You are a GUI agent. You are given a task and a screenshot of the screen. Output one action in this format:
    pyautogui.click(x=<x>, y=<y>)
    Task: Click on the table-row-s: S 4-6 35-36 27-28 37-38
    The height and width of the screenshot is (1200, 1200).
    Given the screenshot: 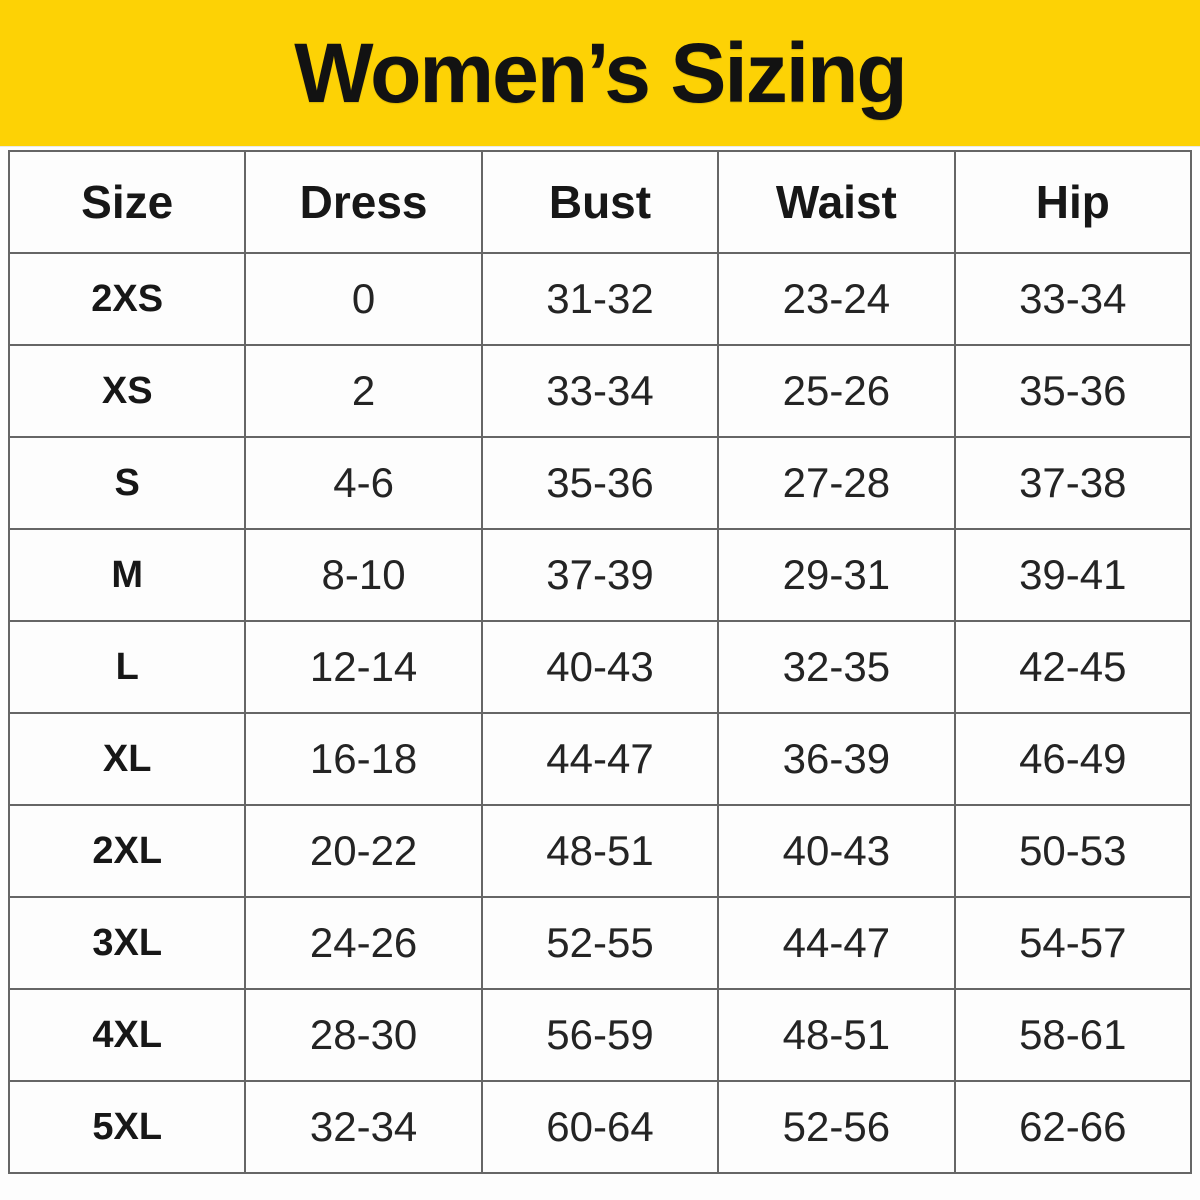 What is the action you would take?
    pyautogui.click(x=600, y=483)
    